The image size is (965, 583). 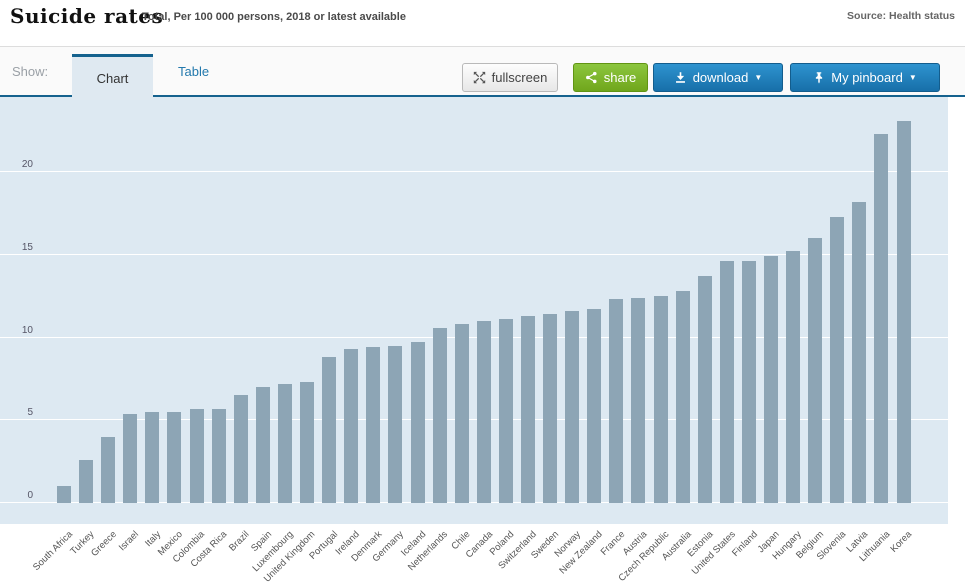 I want to click on download-icon, so click(x=680, y=77).